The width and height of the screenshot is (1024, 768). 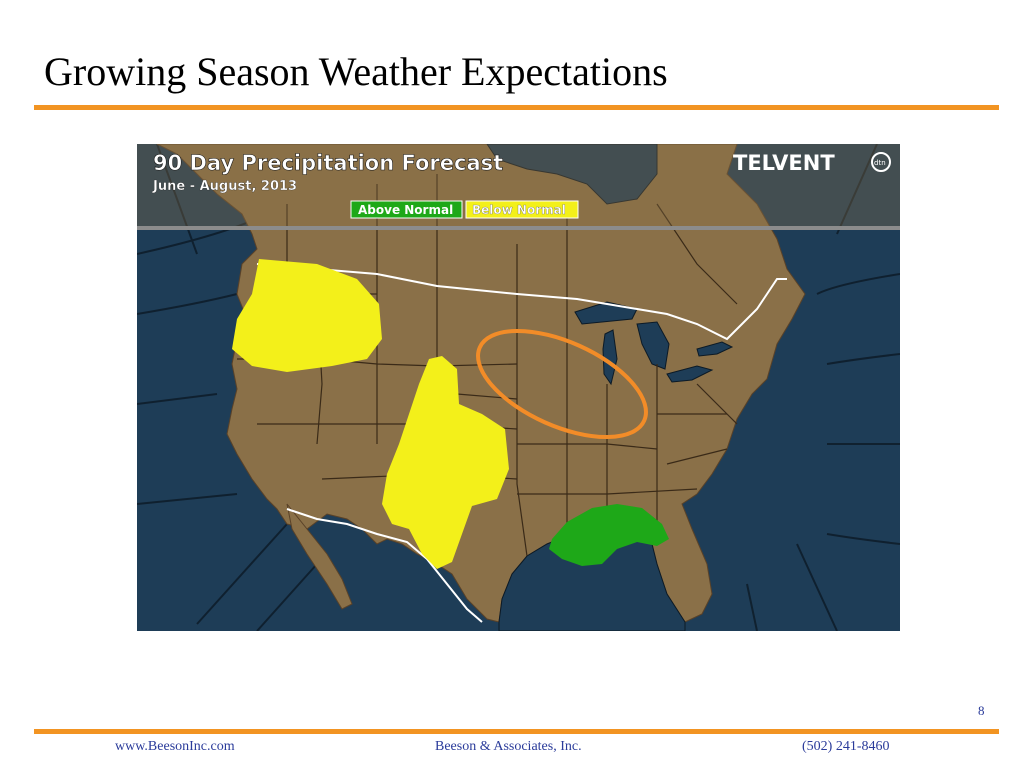 I want to click on footer-phone: (502) 241-8460, so click(x=846, y=746).